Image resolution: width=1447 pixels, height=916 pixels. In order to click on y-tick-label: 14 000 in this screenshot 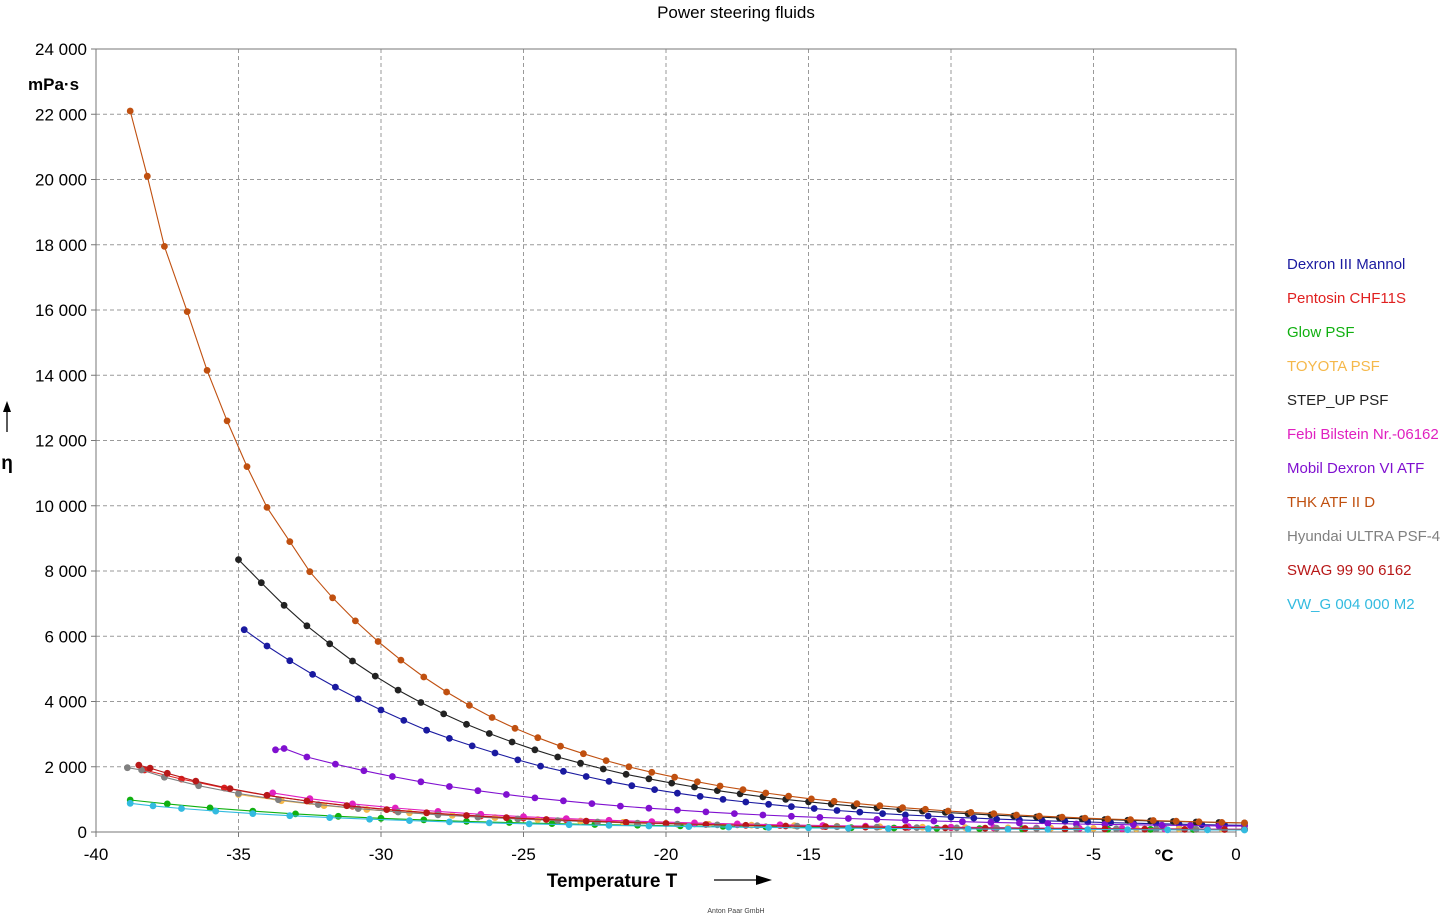, I will do `click(61, 375)`.